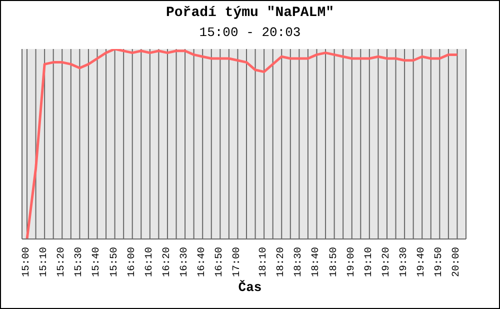 This screenshot has height=309, width=500. Describe the element at coordinates (386, 262) in the screenshot. I see `x-tick-label: 19:20` at that location.